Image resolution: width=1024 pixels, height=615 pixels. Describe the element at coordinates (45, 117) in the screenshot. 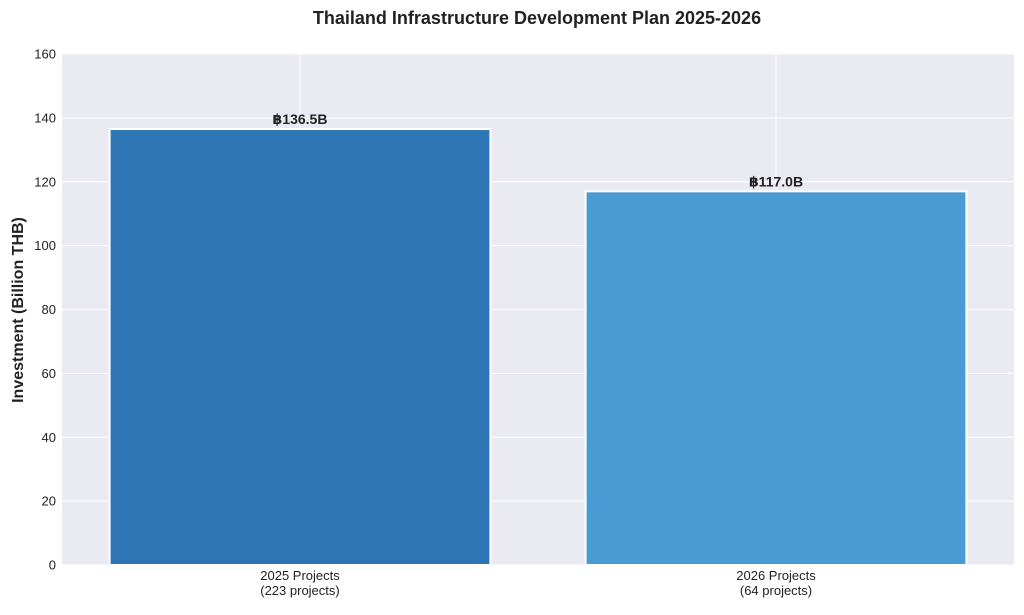

I see `y-tick-label: 140` at that location.